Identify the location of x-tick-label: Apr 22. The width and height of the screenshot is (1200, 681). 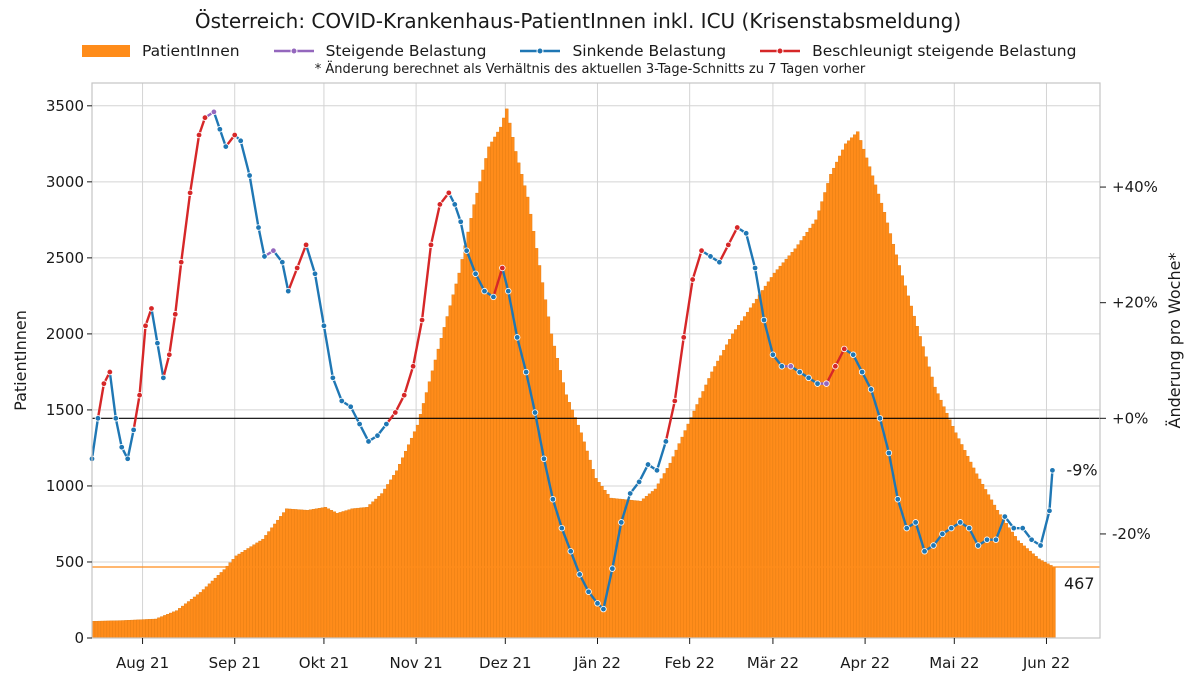
(865, 663).